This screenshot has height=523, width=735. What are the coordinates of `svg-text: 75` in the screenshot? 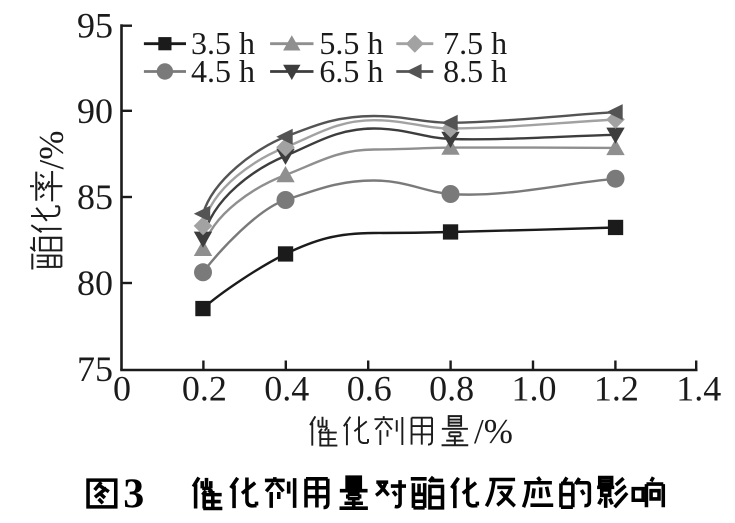 It's located at (95, 369).